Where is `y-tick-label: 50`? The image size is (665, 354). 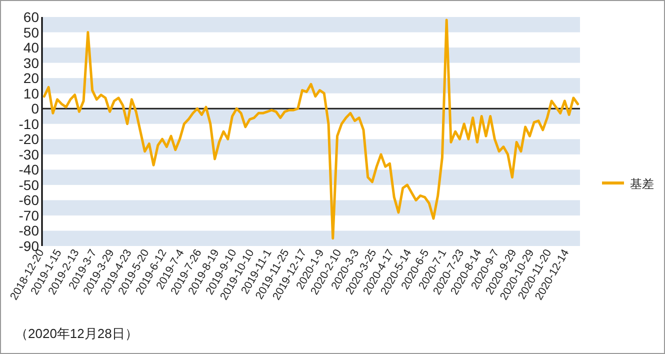 y-tick-label: 50 is located at coordinates (31, 32).